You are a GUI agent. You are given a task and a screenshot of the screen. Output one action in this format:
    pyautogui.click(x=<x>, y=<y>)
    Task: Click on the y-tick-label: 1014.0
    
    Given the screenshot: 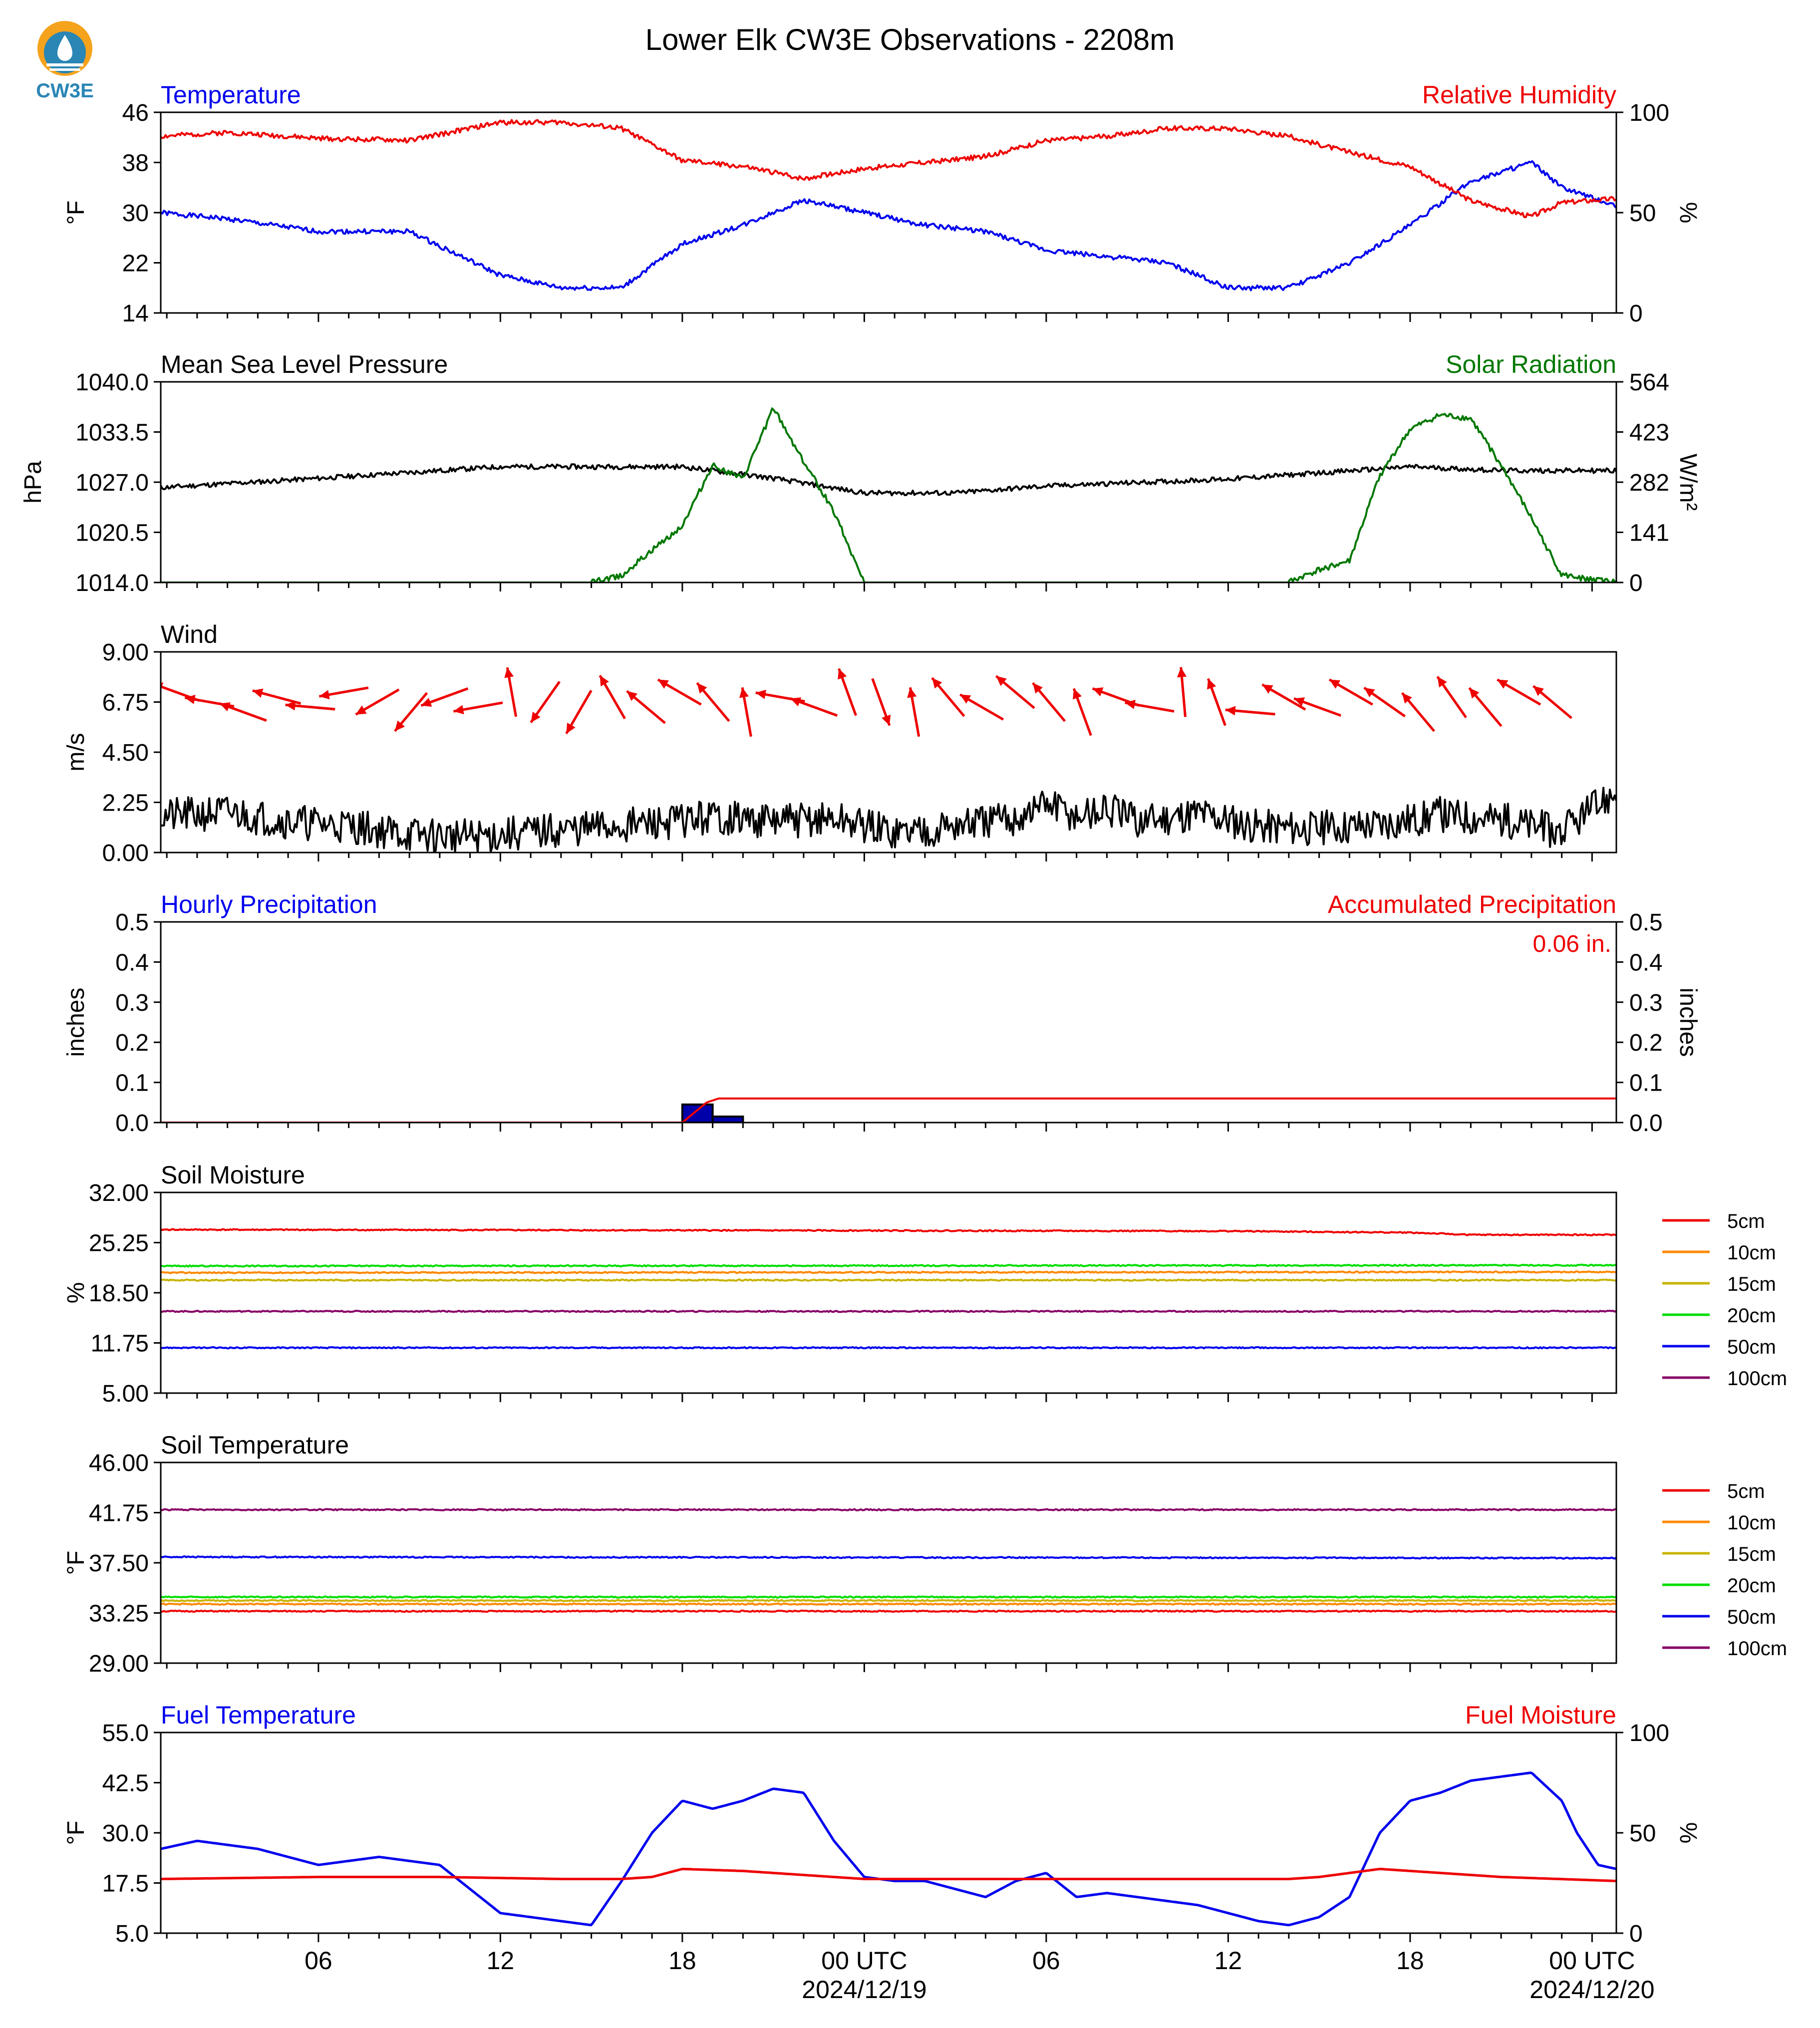 What is the action you would take?
    pyautogui.click(x=112, y=583)
    